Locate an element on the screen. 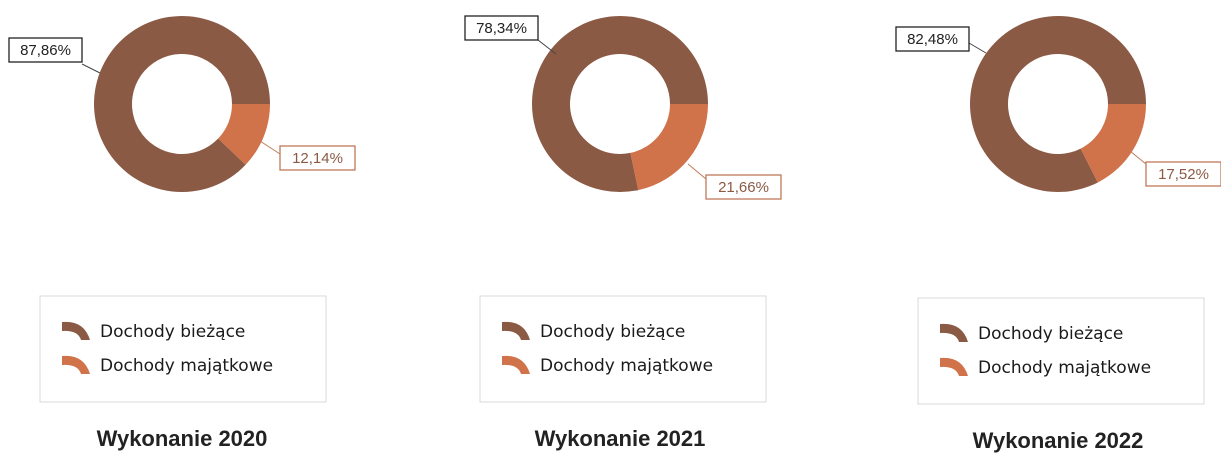 The height and width of the screenshot is (453, 1221). data-label-dochody-biezace: 82,48% is located at coordinates (932, 39).